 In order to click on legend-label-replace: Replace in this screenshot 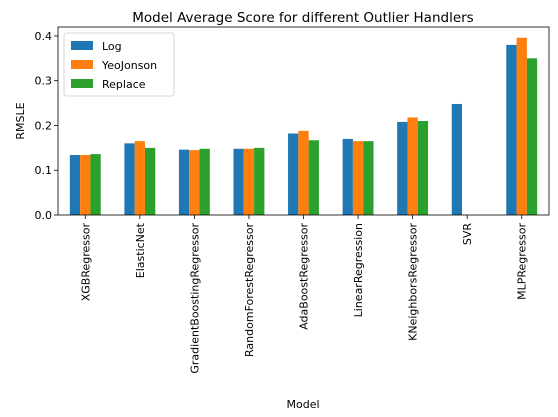, I will do `click(124, 84)`.